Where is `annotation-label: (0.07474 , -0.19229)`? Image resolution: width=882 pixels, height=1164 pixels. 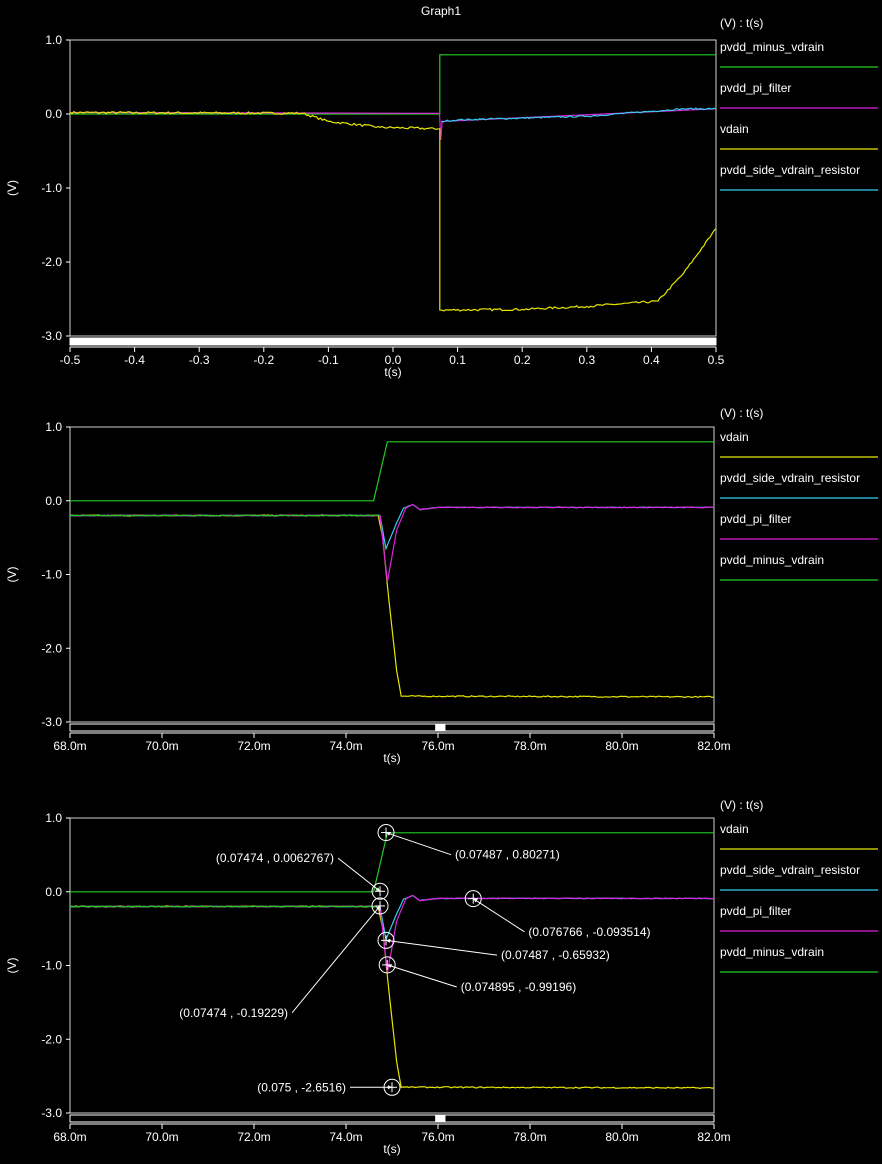
annotation-label: (0.07474 , -0.19229) is located at coordinates (233, 1013).